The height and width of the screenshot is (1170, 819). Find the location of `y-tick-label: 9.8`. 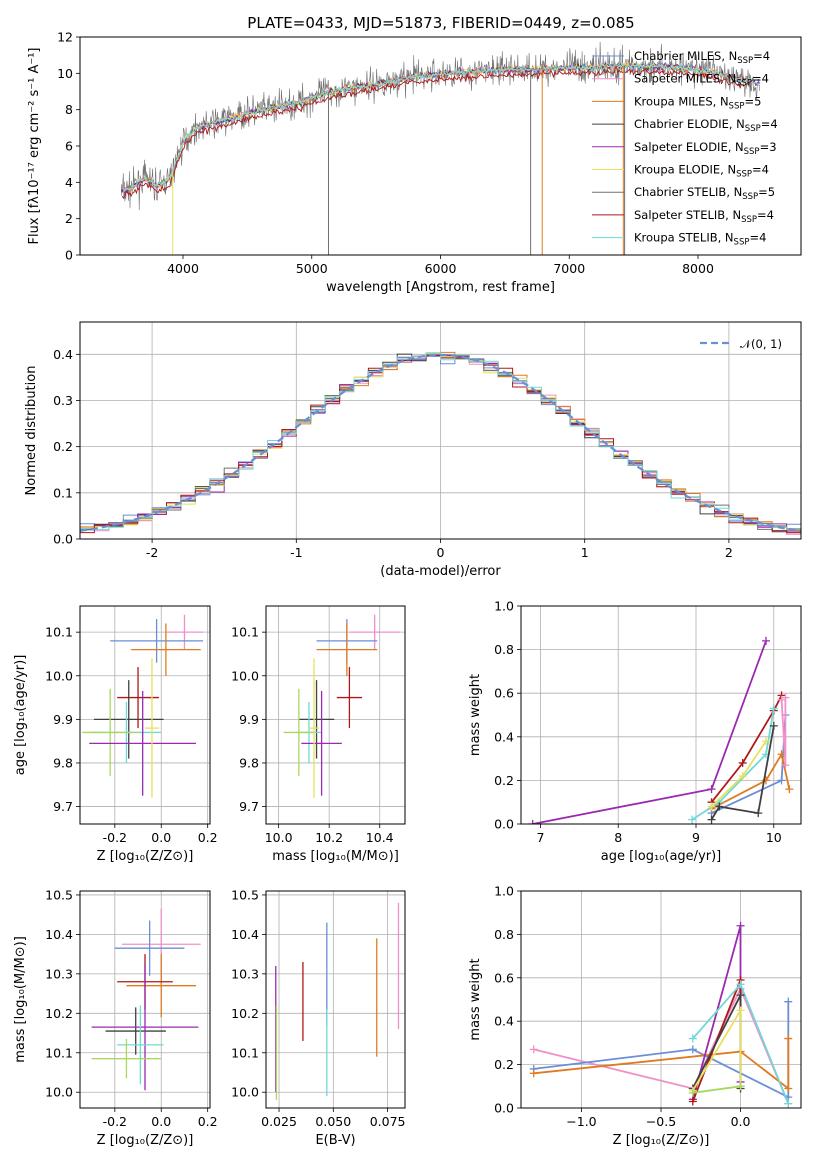

y-tick-label: 9.8 is located at coordinates (63, 762).